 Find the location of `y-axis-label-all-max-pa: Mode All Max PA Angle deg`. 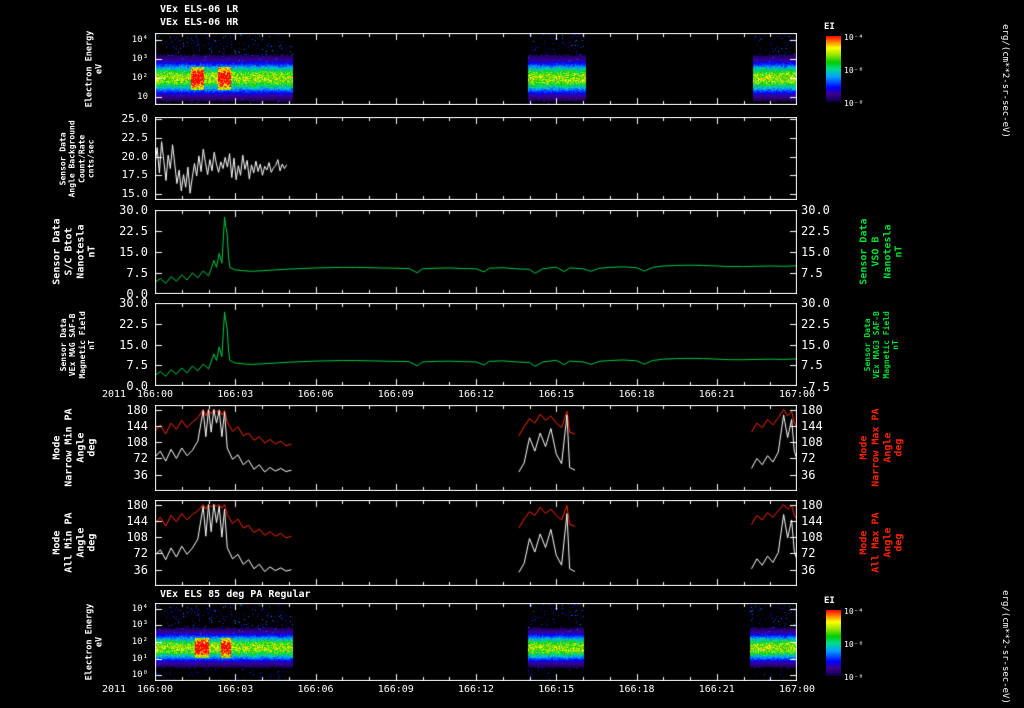

y-axis-label-all-max-pa: Mode All Max PA Angle deg is located at coordinates (882, 543).